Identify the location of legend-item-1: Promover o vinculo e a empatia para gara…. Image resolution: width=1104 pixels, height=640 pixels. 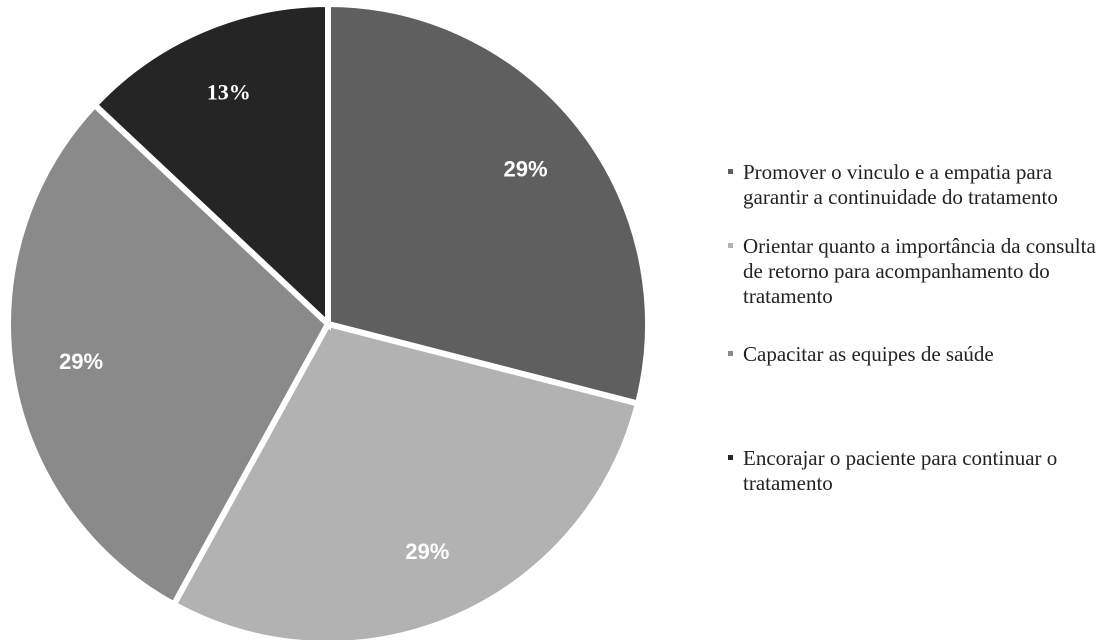
(913, 185).